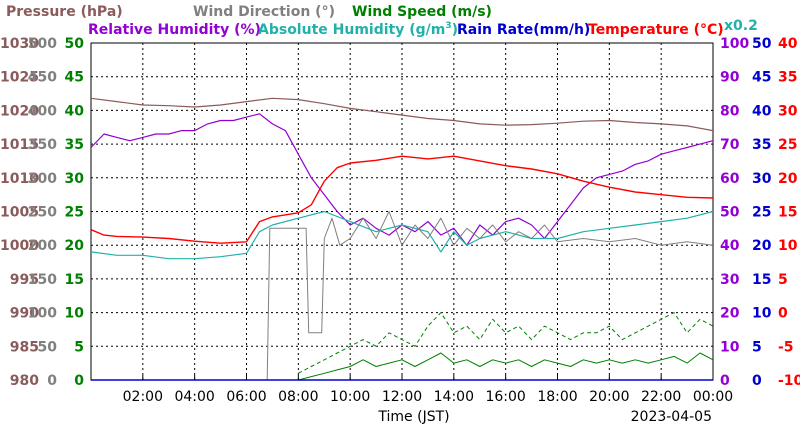  What do you see at coordinates (24, 381) in the screenshot?
I see `y-tick-label: 980` at bounding box center [24, 381].